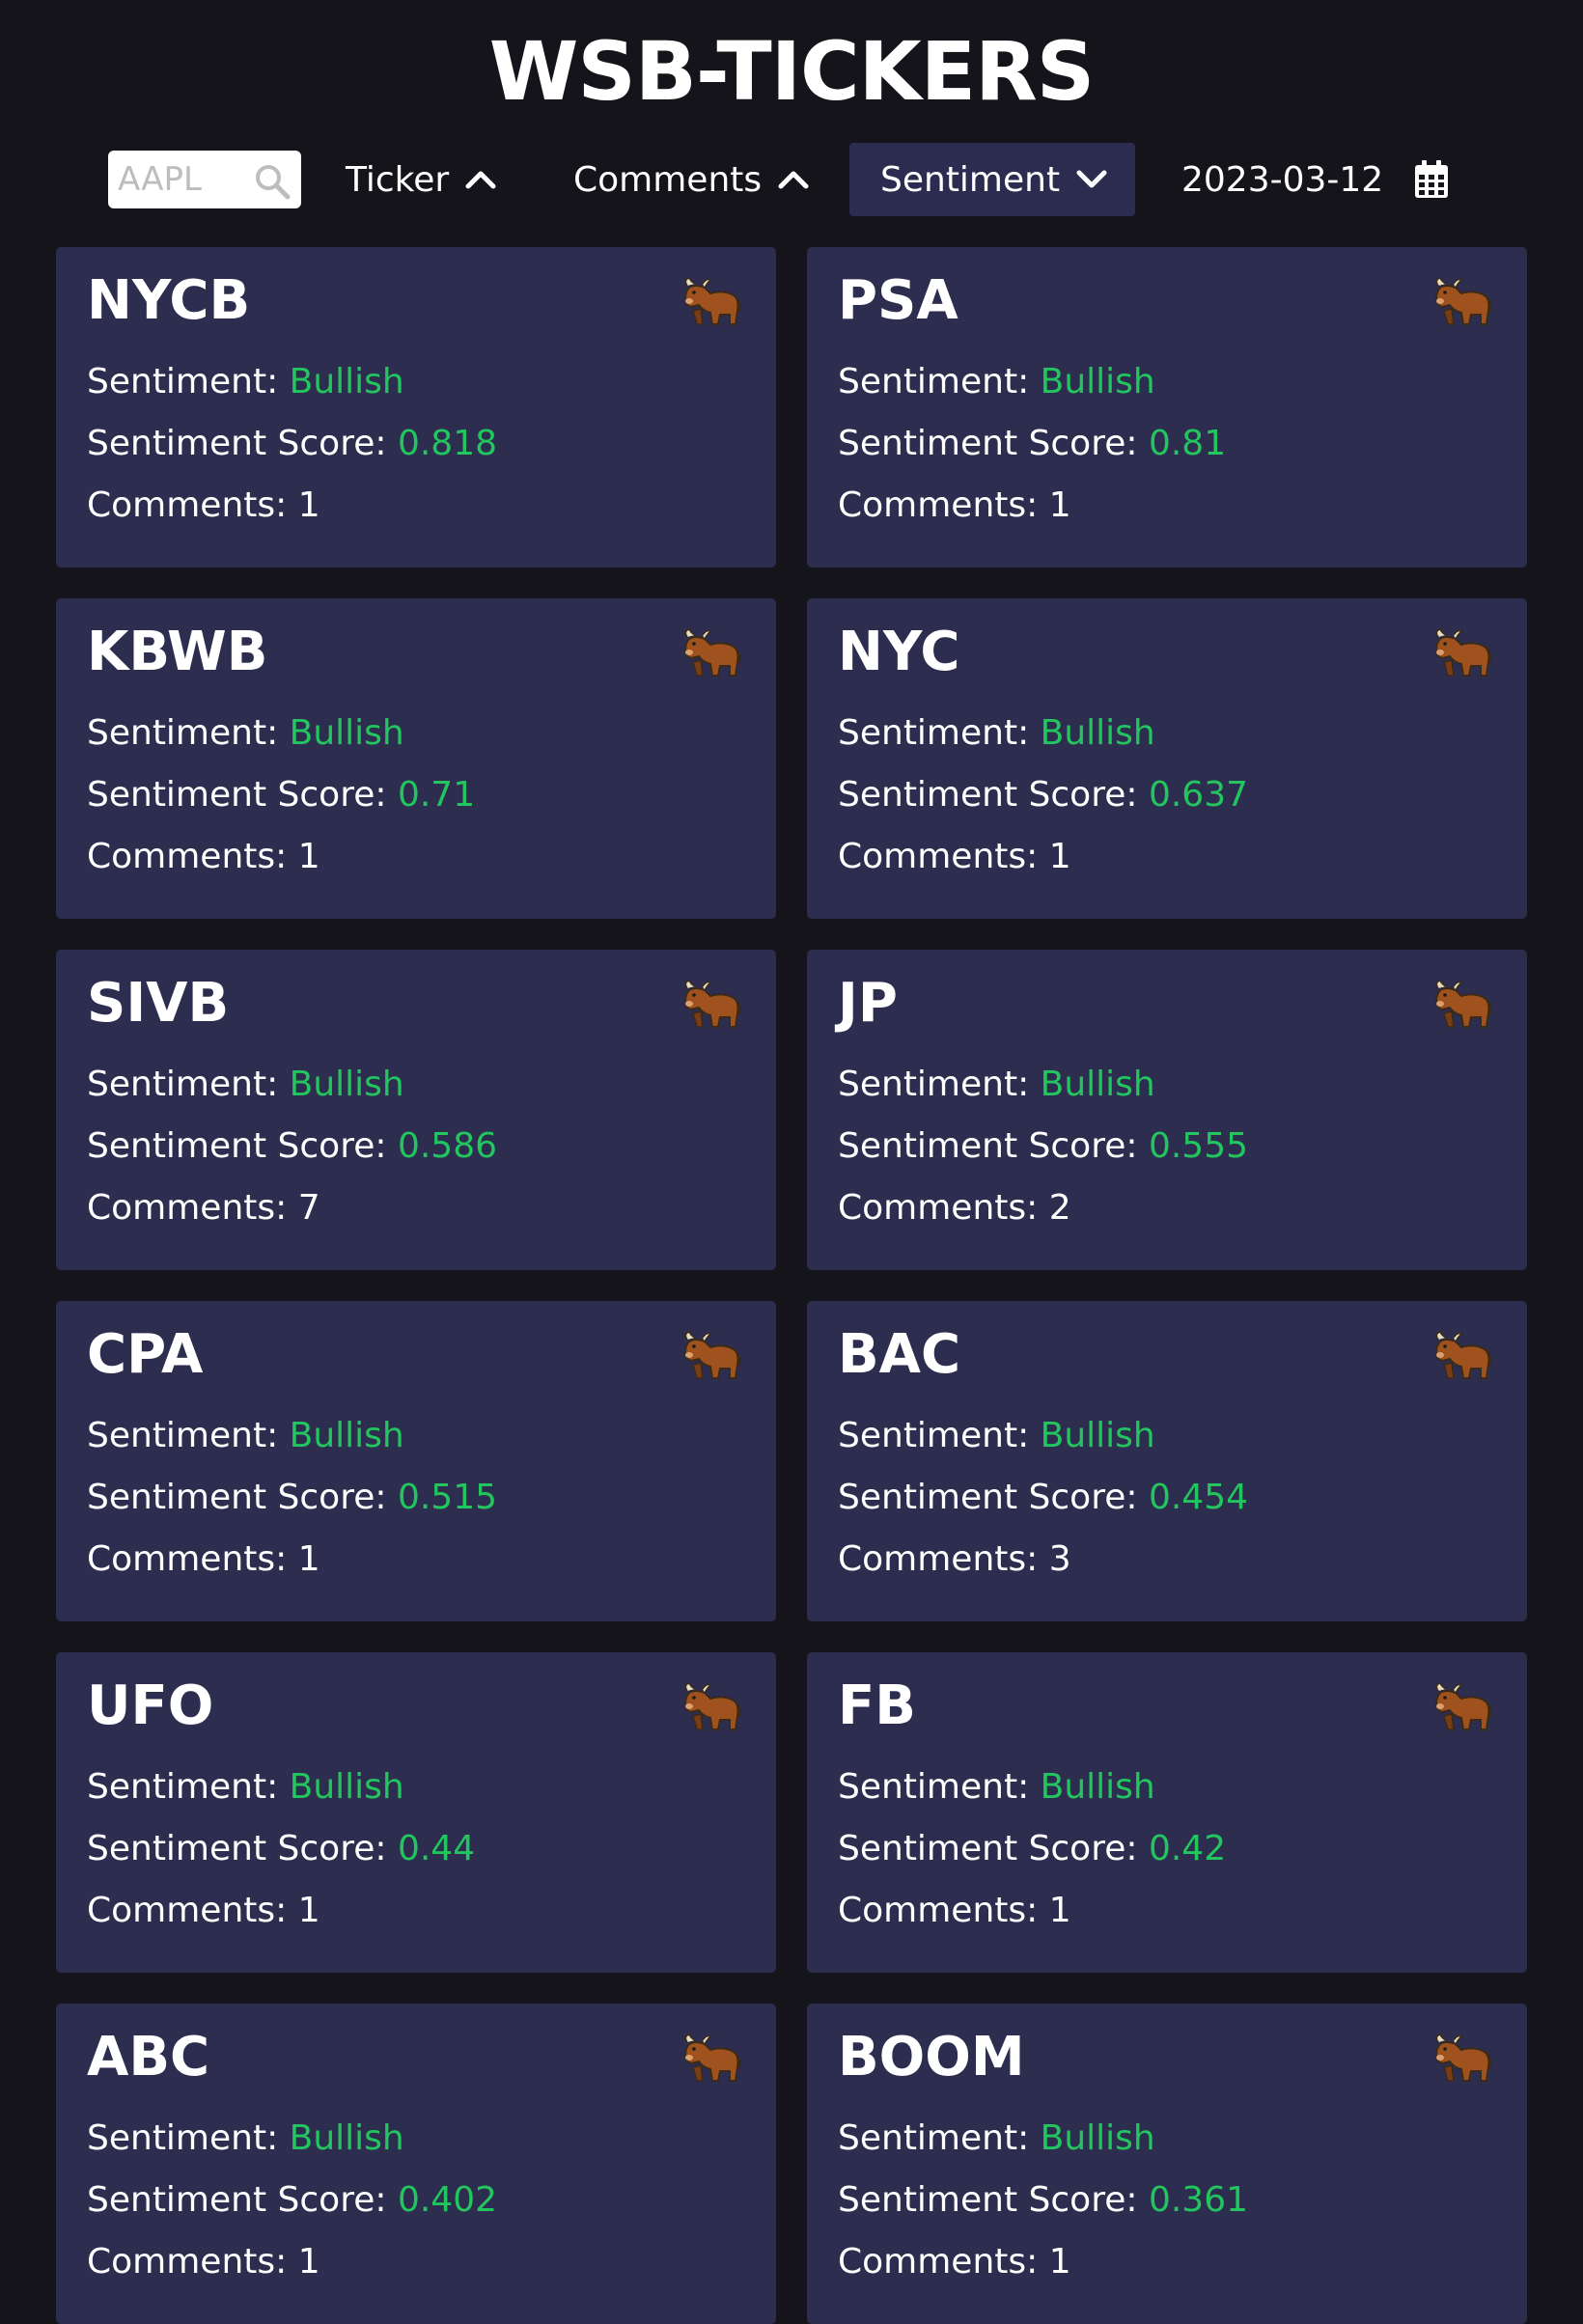 This screenshot has height=2324, width=1583. I want to click on ticker-symbol: FB, so click(877, 1706).